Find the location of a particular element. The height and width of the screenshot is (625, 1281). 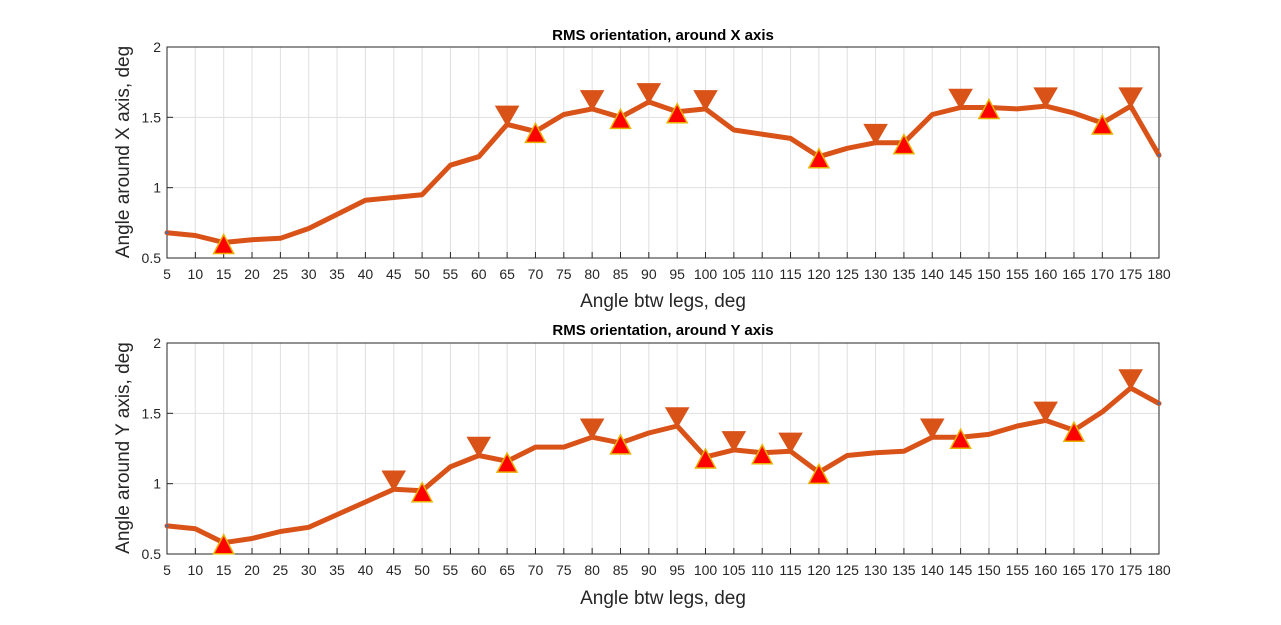

x-tick-label: 145 is located at coordinates (961, 570).